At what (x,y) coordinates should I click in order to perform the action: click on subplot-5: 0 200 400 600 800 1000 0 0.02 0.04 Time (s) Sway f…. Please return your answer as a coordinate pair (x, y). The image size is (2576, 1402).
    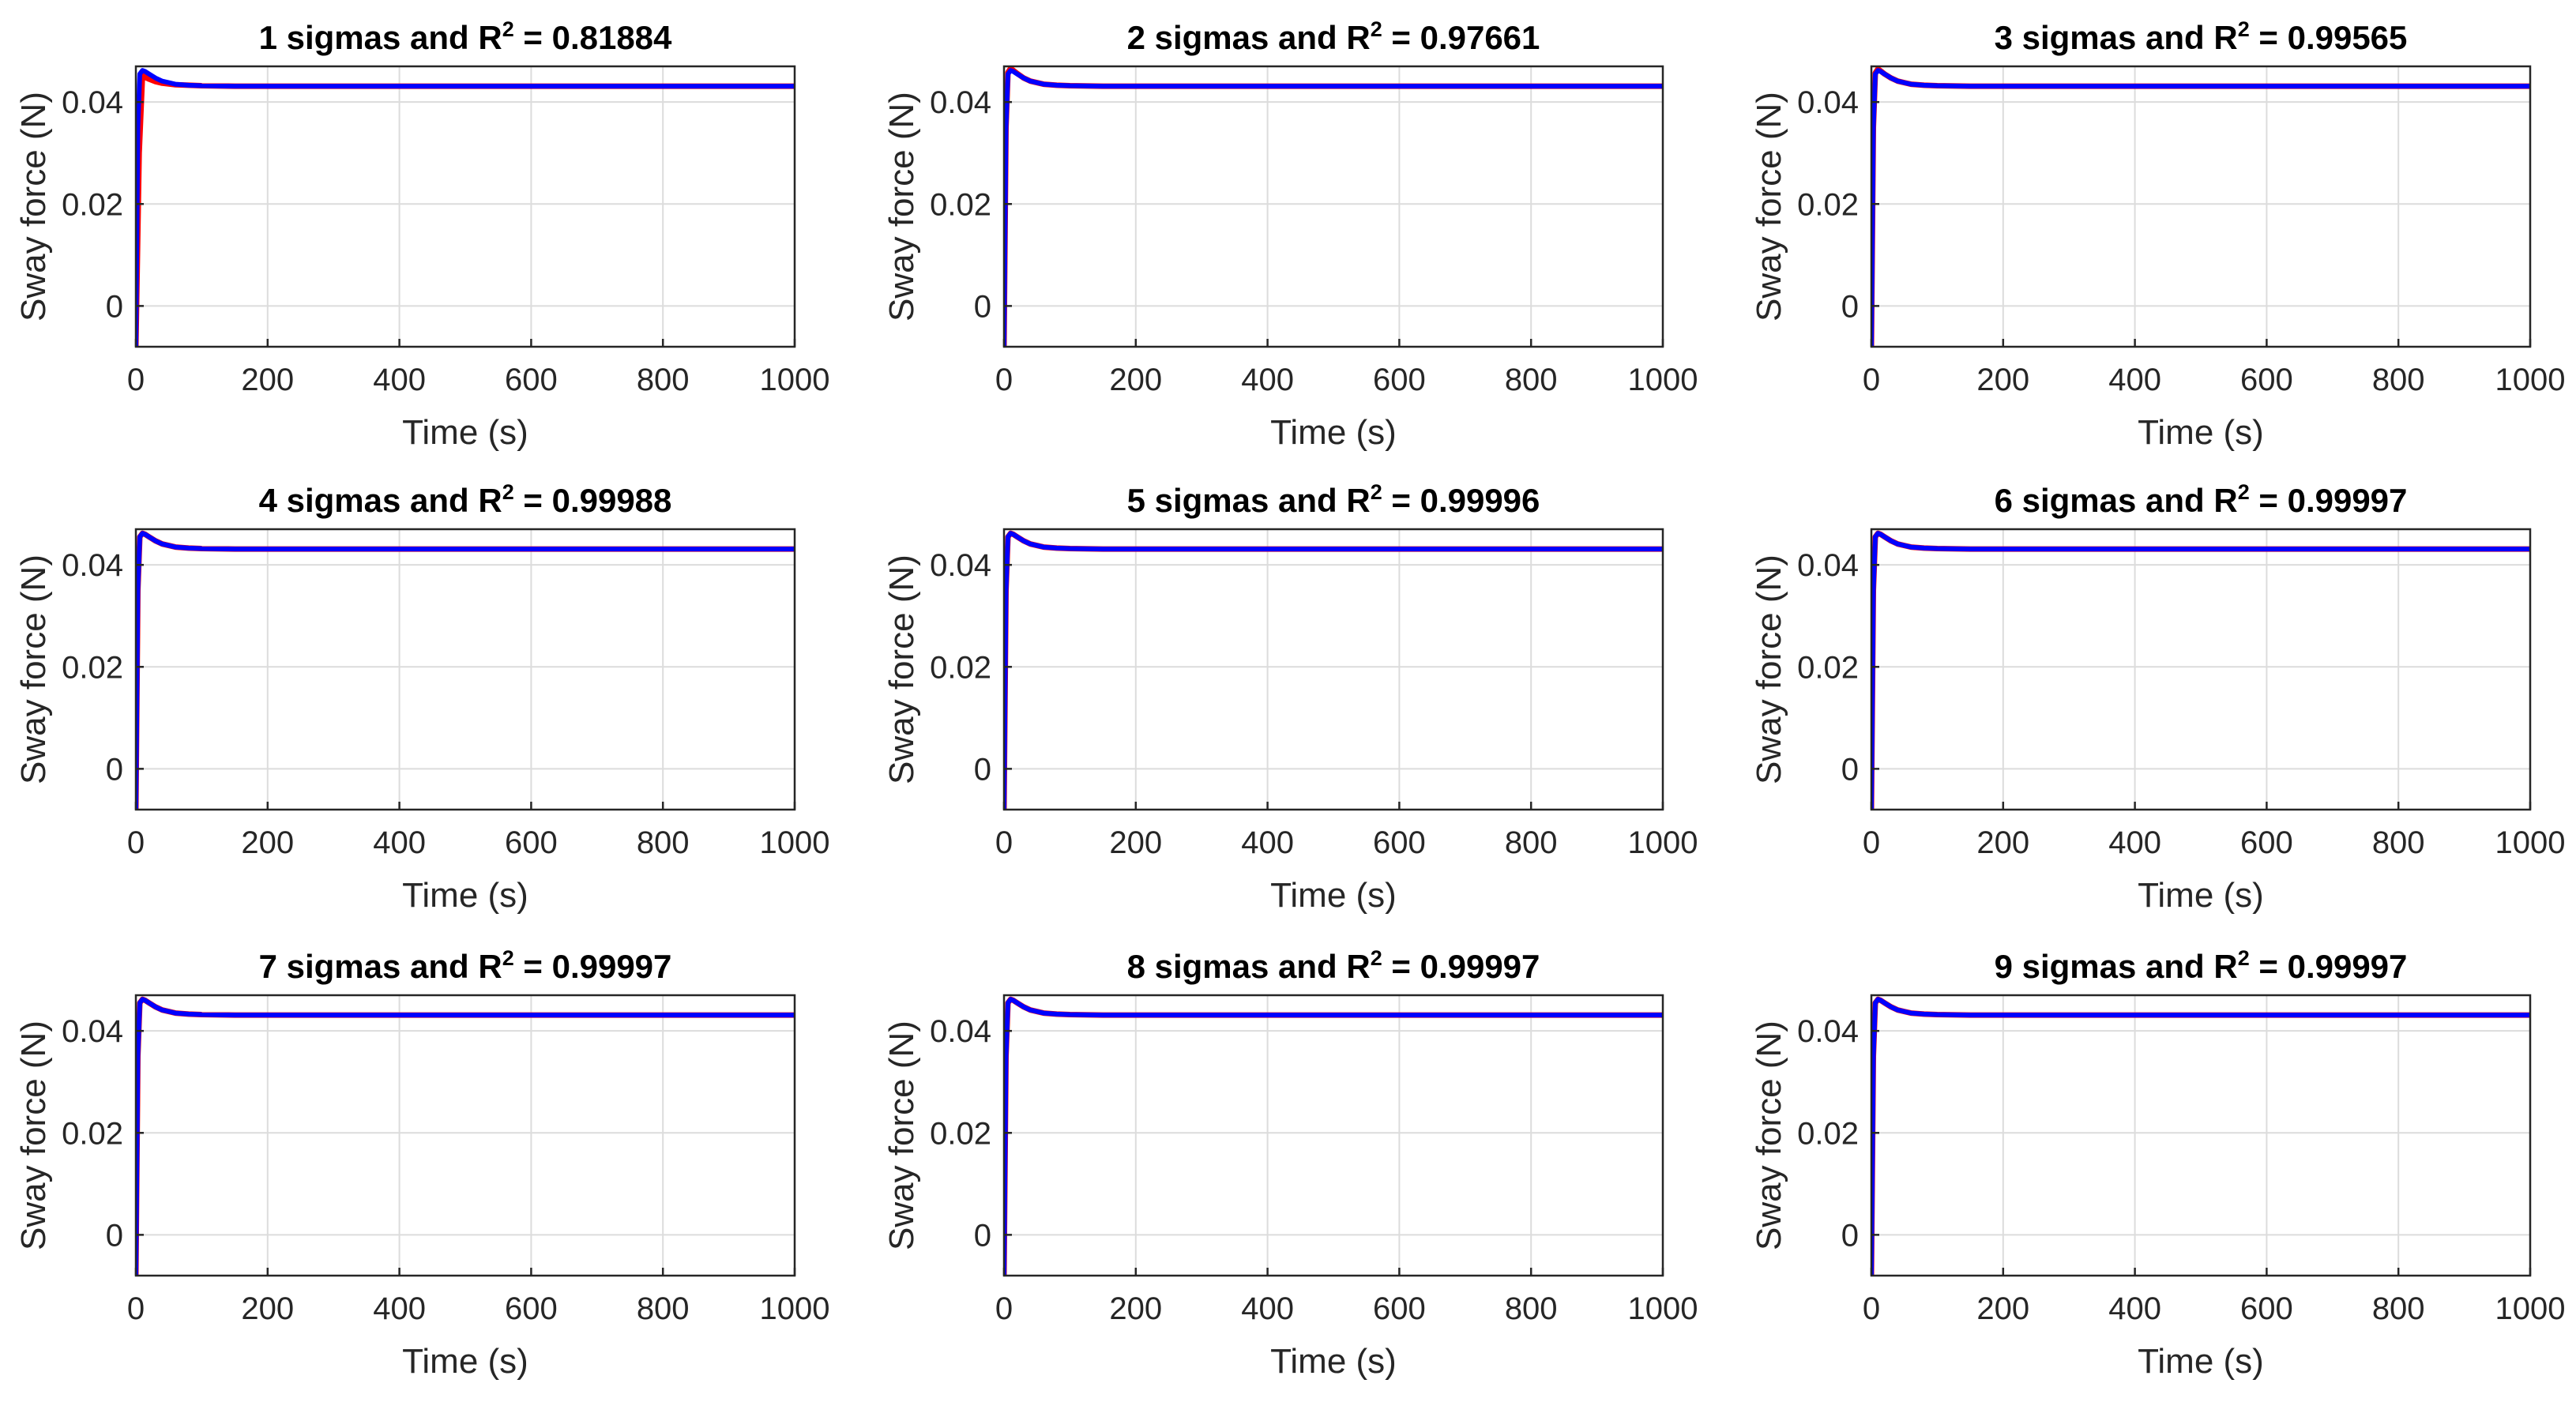
    Looking at the image, I should click on (1290, 697).